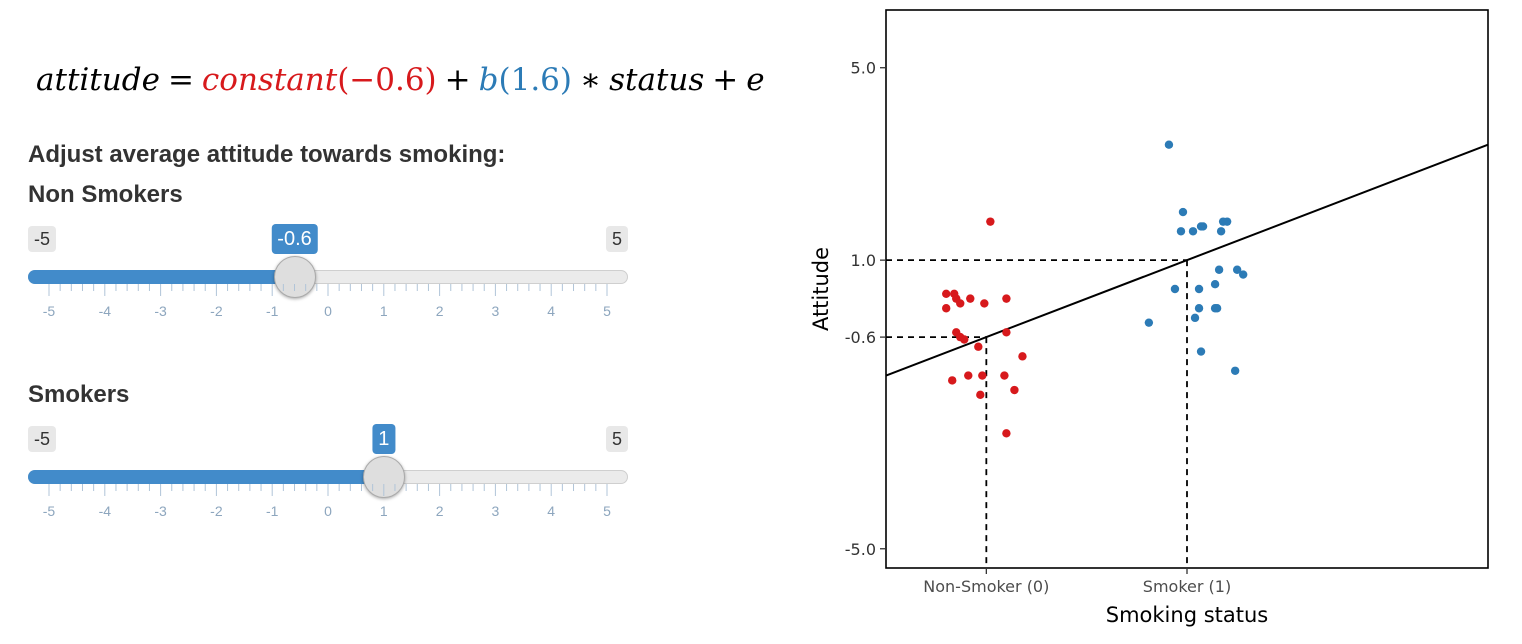 The image size is (1522, 644). What do you see at coordinates (1187, 615) in the screenshot?
I see `x-axis-title: Smoking status` at bounding box center [1187, 615].